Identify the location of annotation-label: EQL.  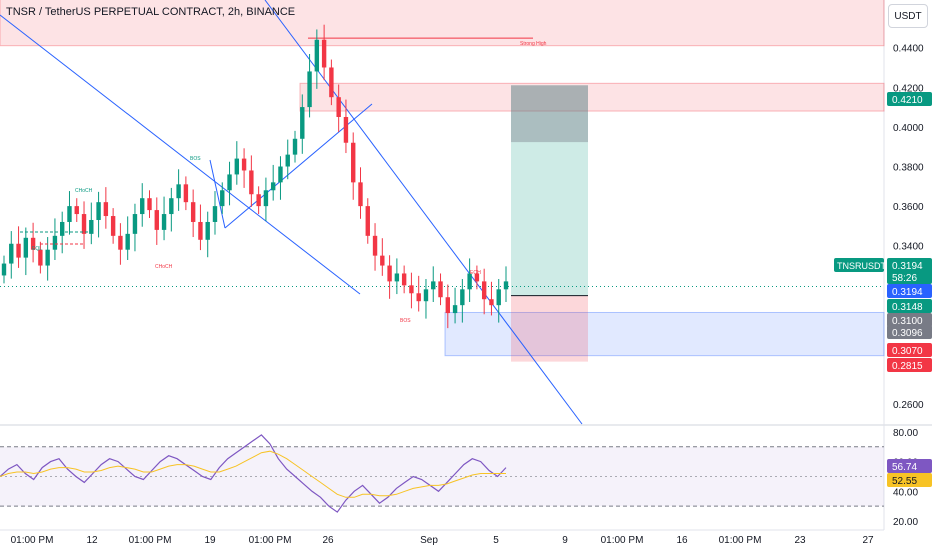
(37, 249).